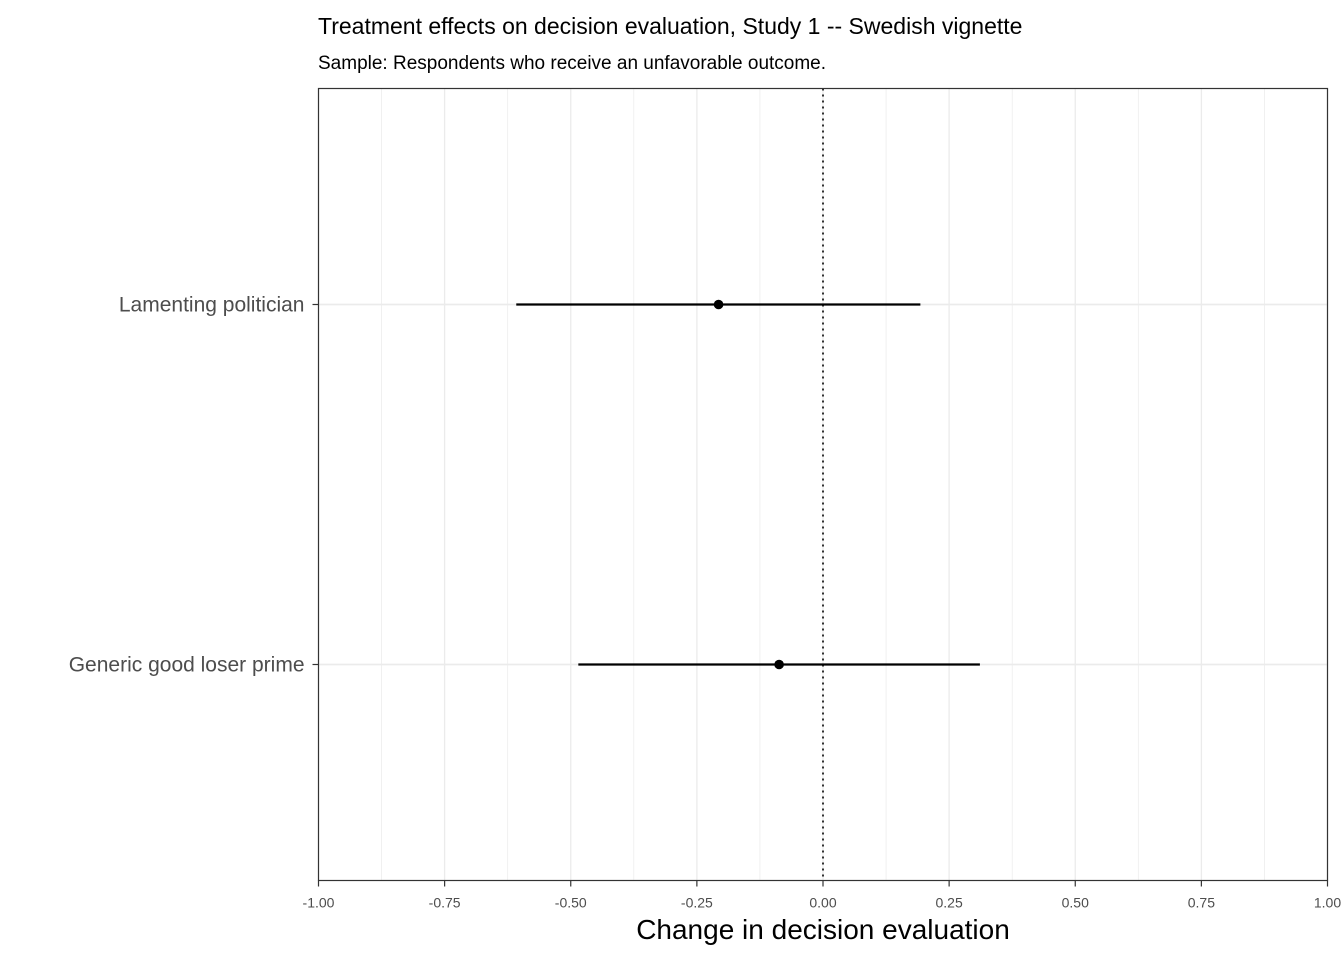 This screenshot has width=1344, height=960. What do you see at coordinates (949, 903) in the screenshot?
I see `x-tick-label: 0.25` at bounding box center [949, 903].